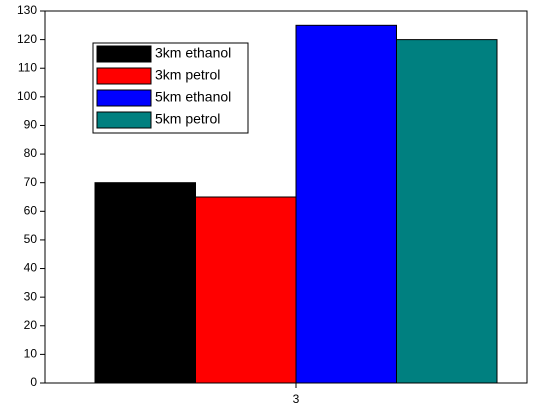 The width and height of the screenshot is (537, 408). Describe the element at coordinates (33, 382) in the screenshot. I see `y-tick-label: 0` at that location.